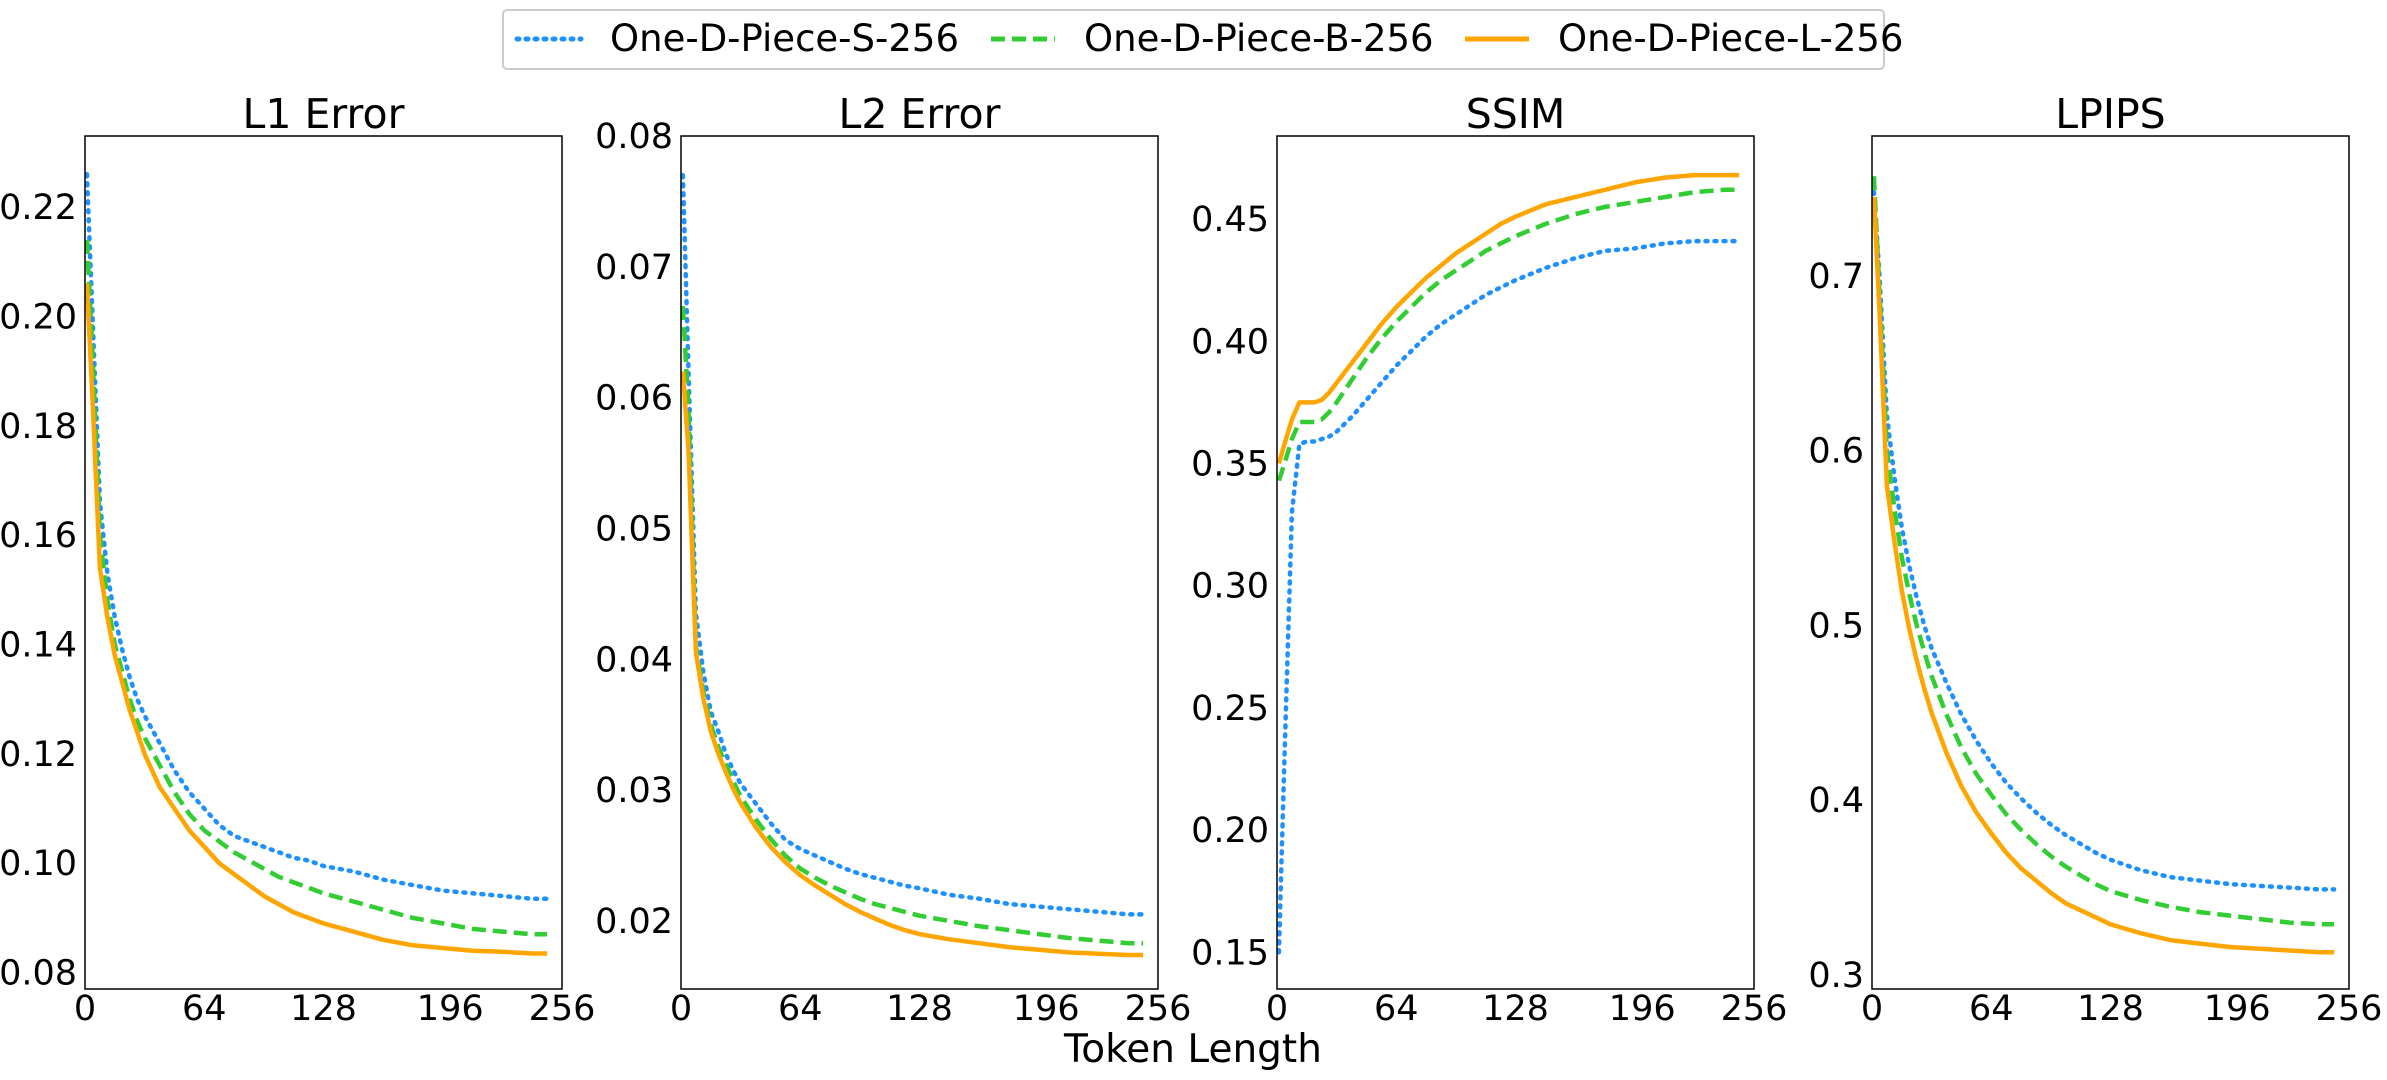 The height and width of the screenshot is (1080, 2387). Describe the element at coordinates (1230, 587) in the screenshot. I see `y-tick-label: 0.30` at that location.